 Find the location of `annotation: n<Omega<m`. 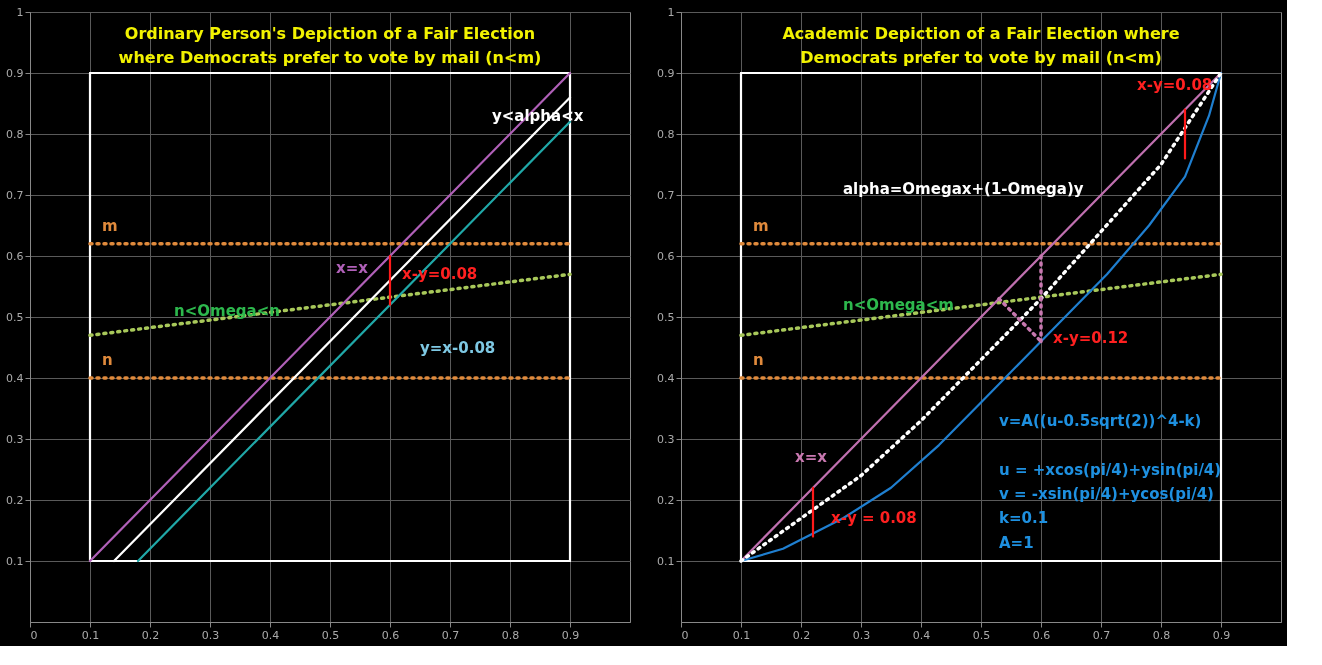

annotation: n<Omega<m is located at coordinates (898, 304).